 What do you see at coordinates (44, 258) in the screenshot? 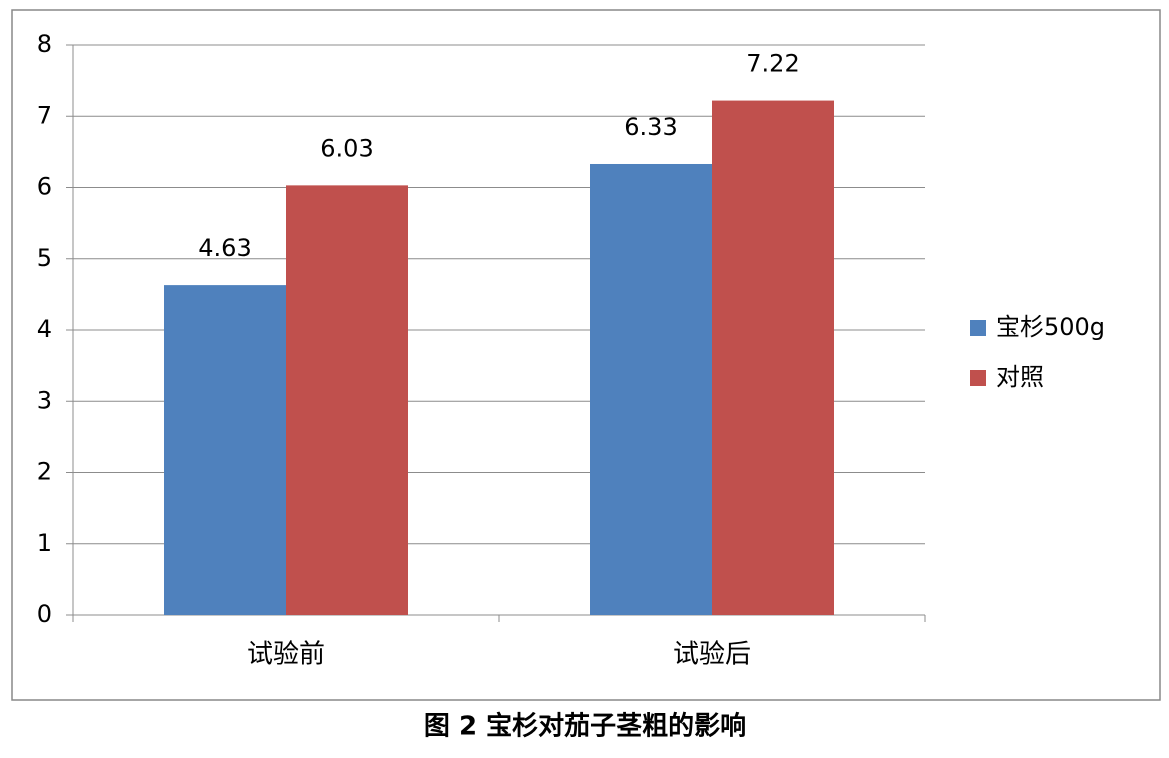
I see `y-tick-label: 5` at bounding box center [44, 258].